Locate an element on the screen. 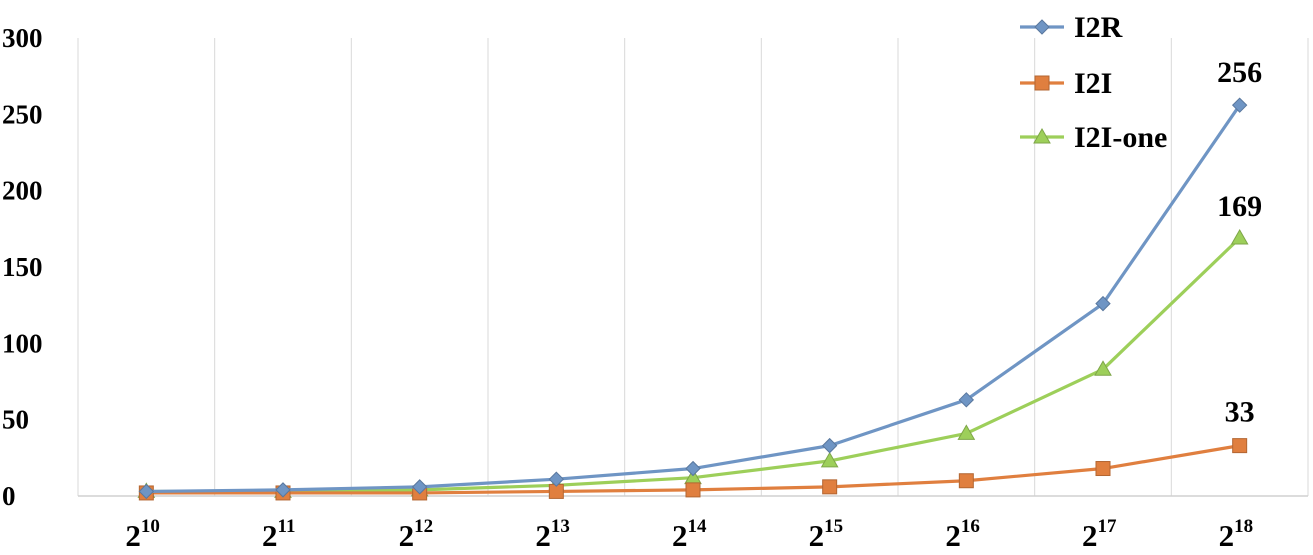 The image size is (1313, 555). data-label: 169 is located at coordinates (1239, 206).